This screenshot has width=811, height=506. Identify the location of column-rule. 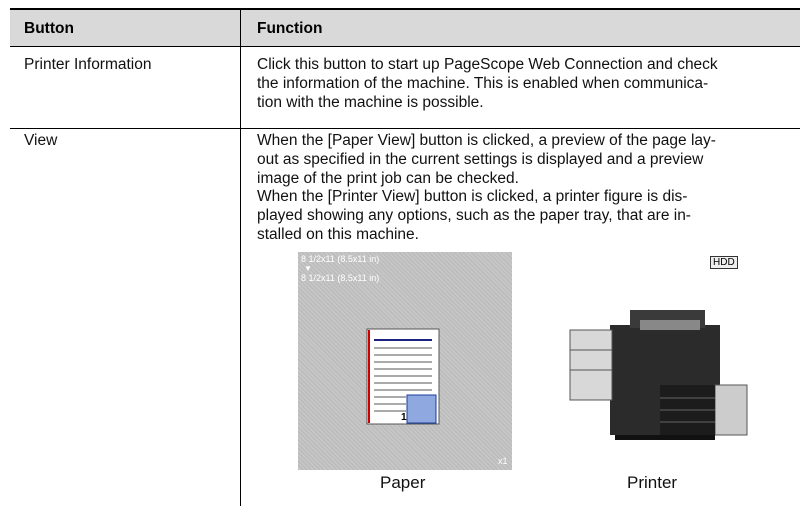
(240, 257).